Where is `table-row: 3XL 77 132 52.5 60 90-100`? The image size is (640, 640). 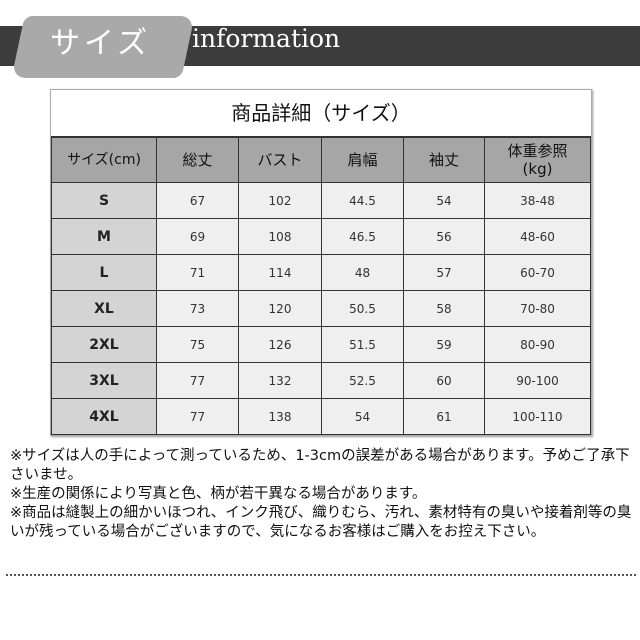
table-row: 3XL 77 132 52.5 60 90-100 is located at coordinates (321, 380).